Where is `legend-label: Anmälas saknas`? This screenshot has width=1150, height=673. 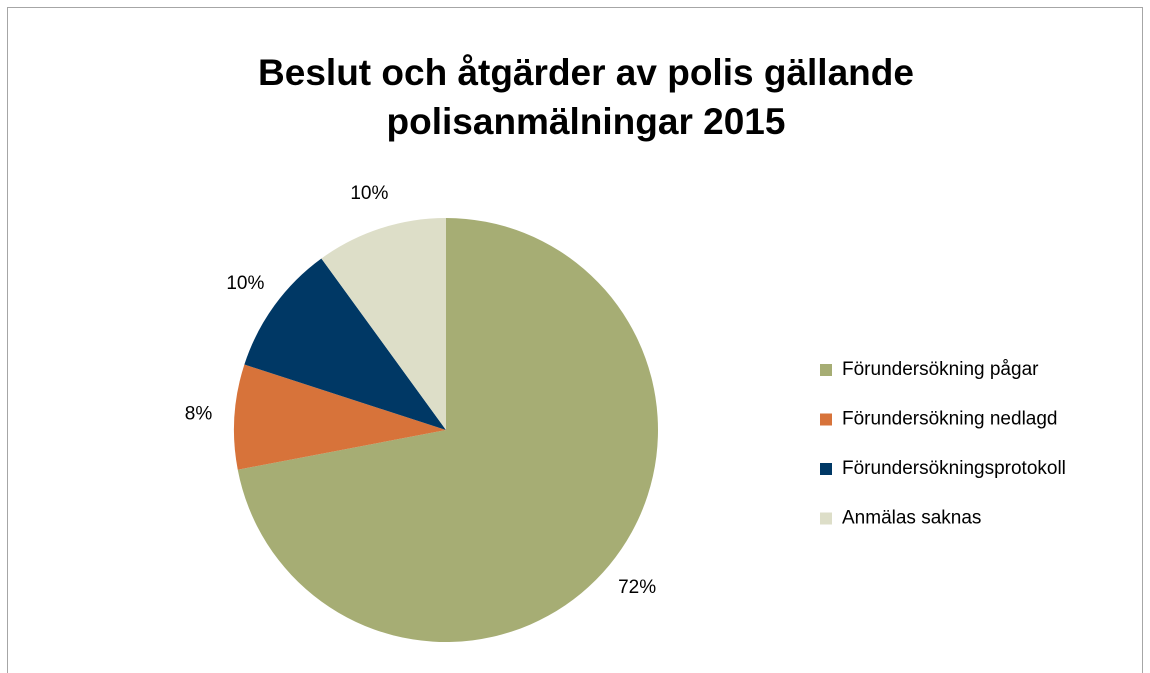 legend-label: Anmälas saknas is located at coordinates (911, 518).